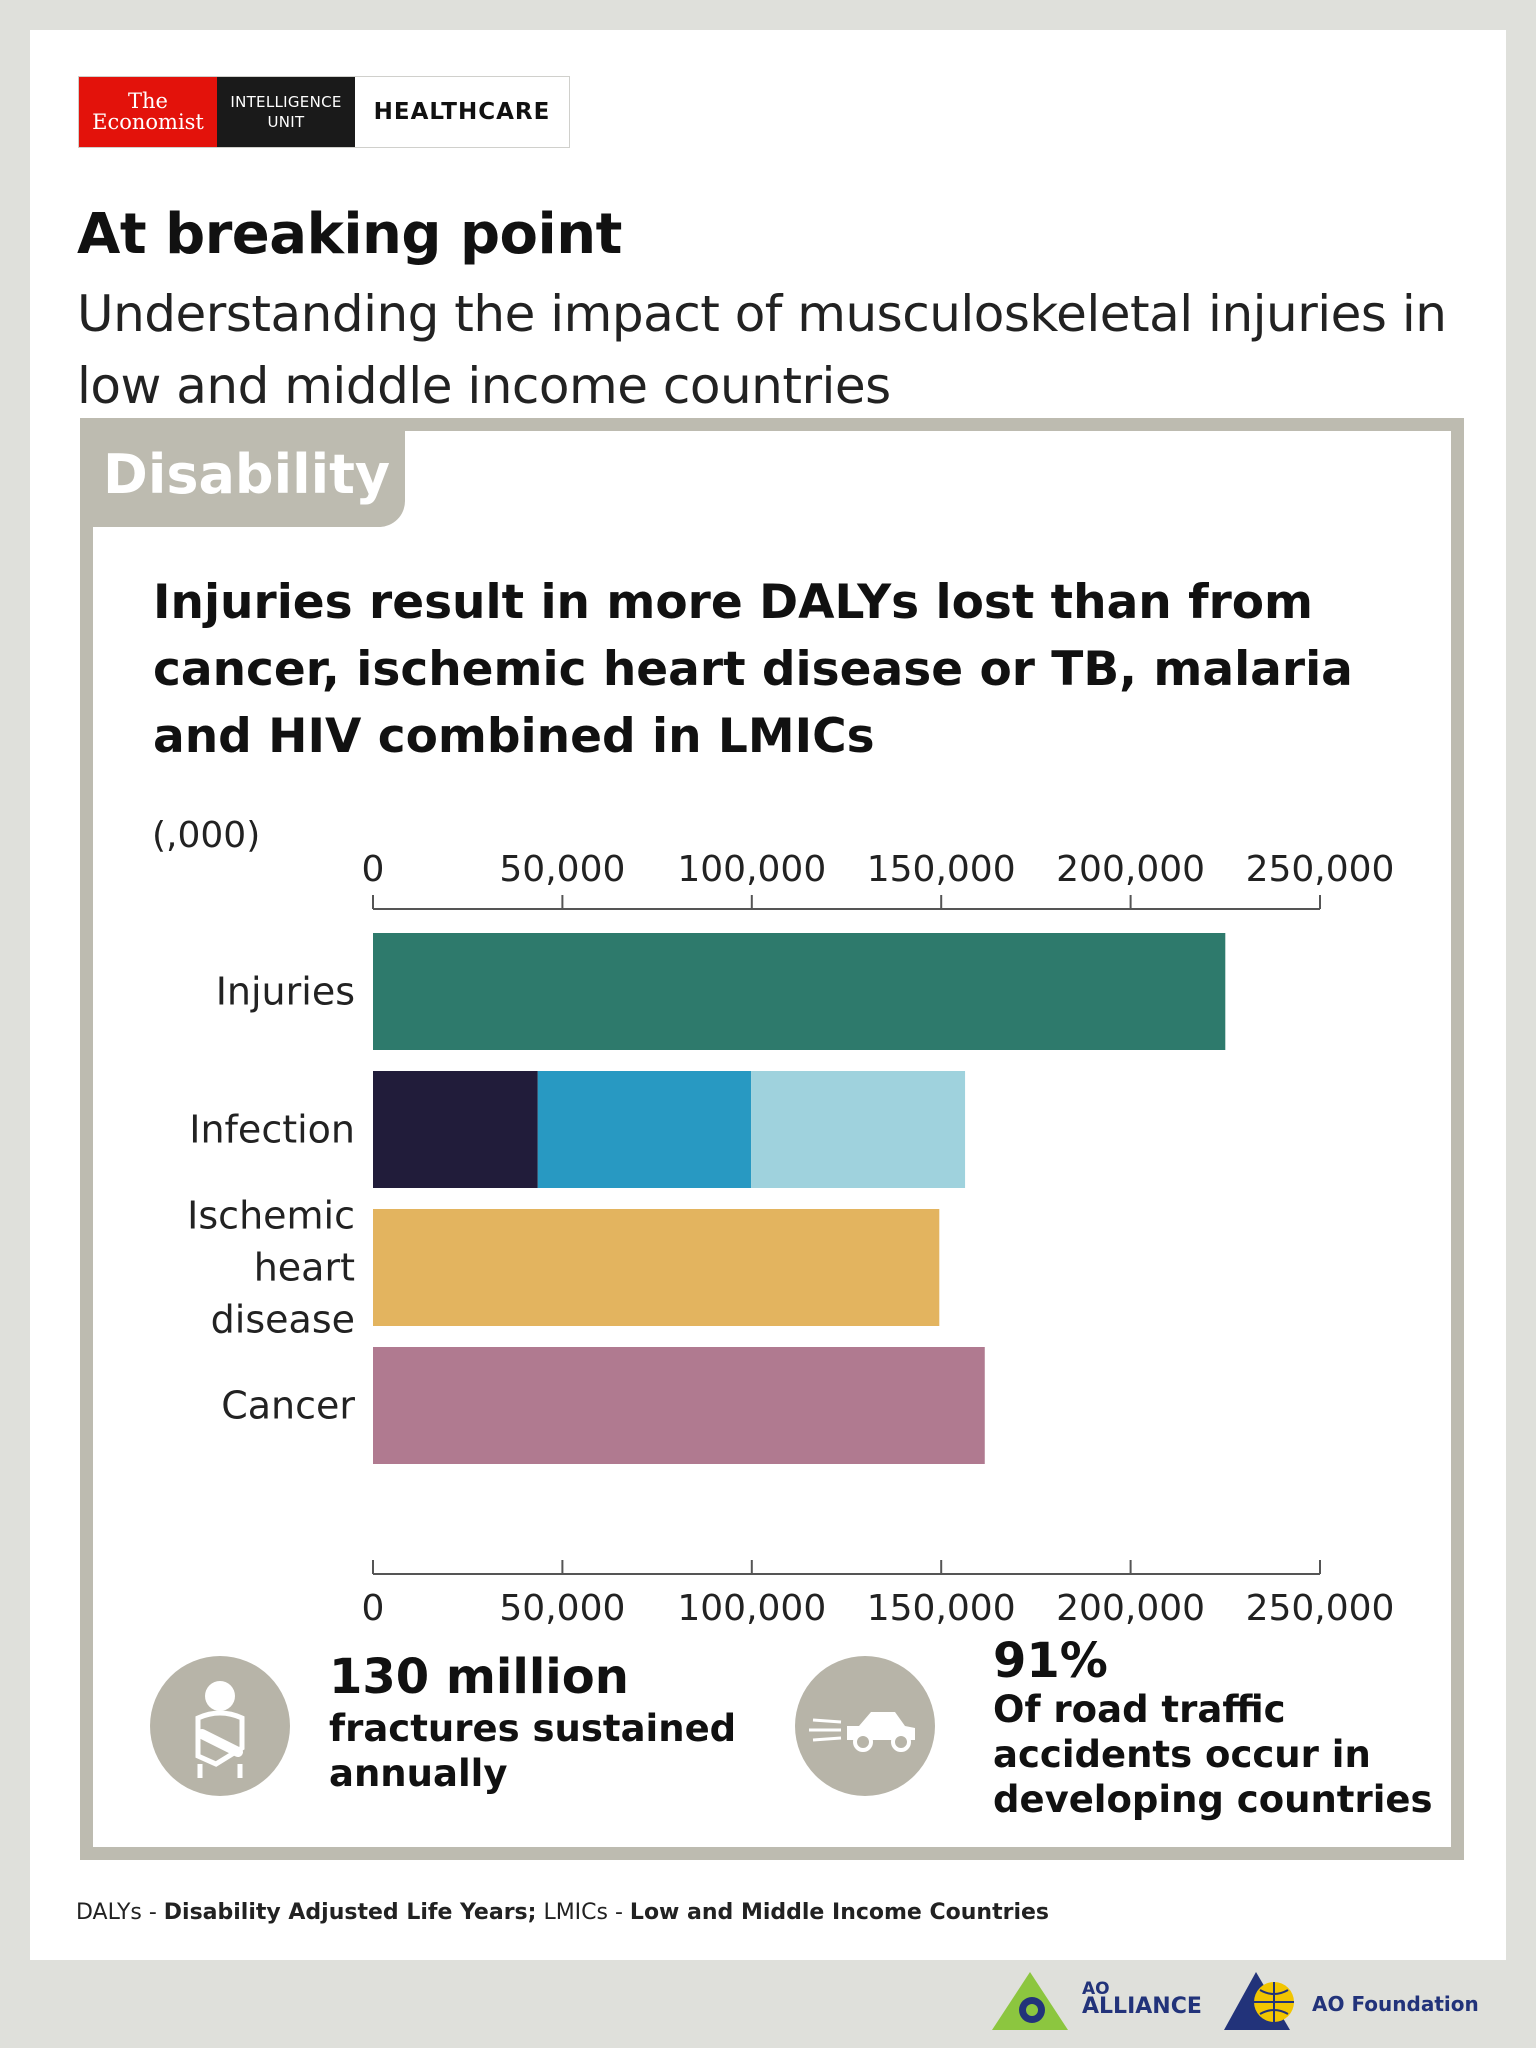  Describe the element at coordinates (1320, 1608) in the screenshot. I see `x-tick-label-bottom: 250,000` at that location.